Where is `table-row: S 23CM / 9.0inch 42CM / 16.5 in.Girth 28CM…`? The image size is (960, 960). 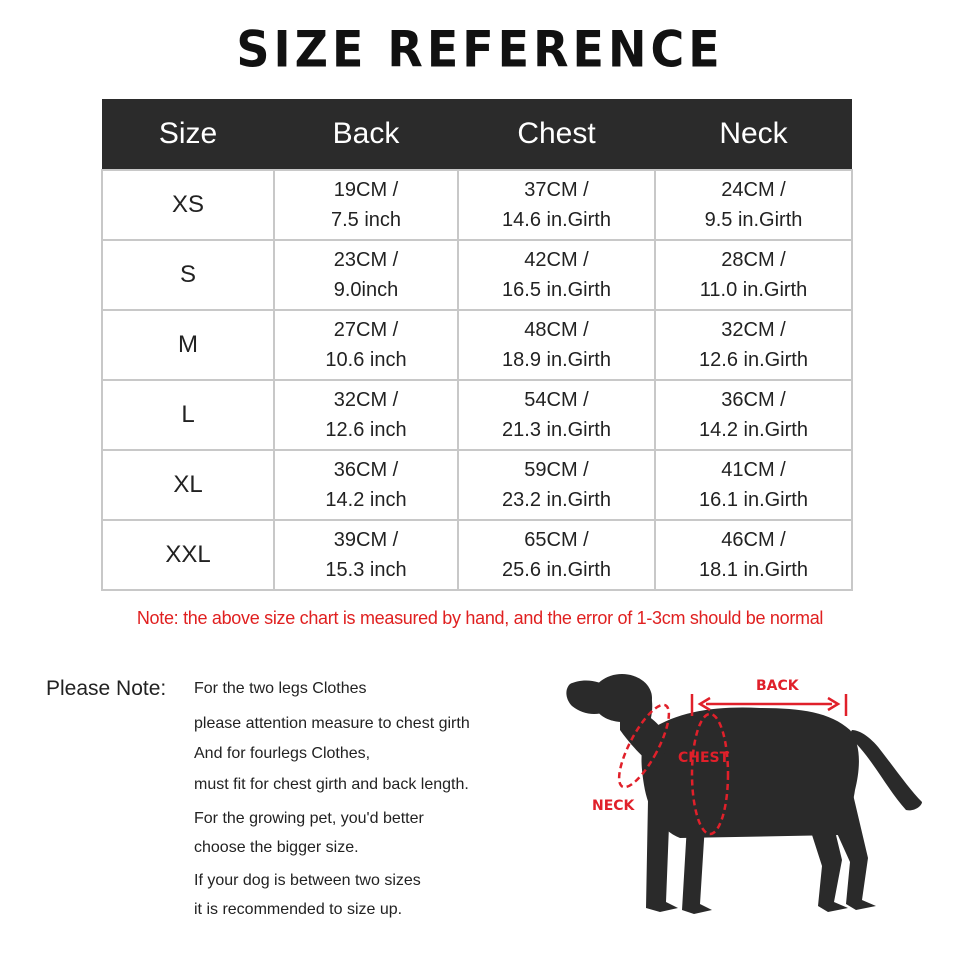
table-row: S 23CM / 9.0inch 42CM / 16.5 in.Girth 28CM… is located at coordinates (477, 275).